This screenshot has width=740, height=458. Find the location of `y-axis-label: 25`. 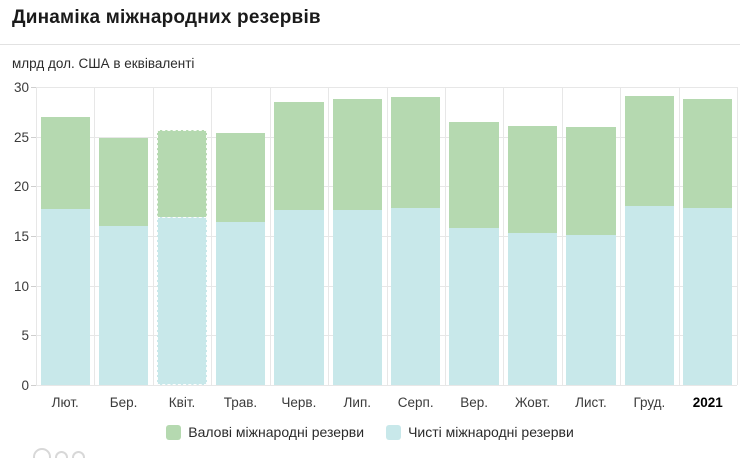

y-axis-label: 25 is located at coordinates (21, 137).